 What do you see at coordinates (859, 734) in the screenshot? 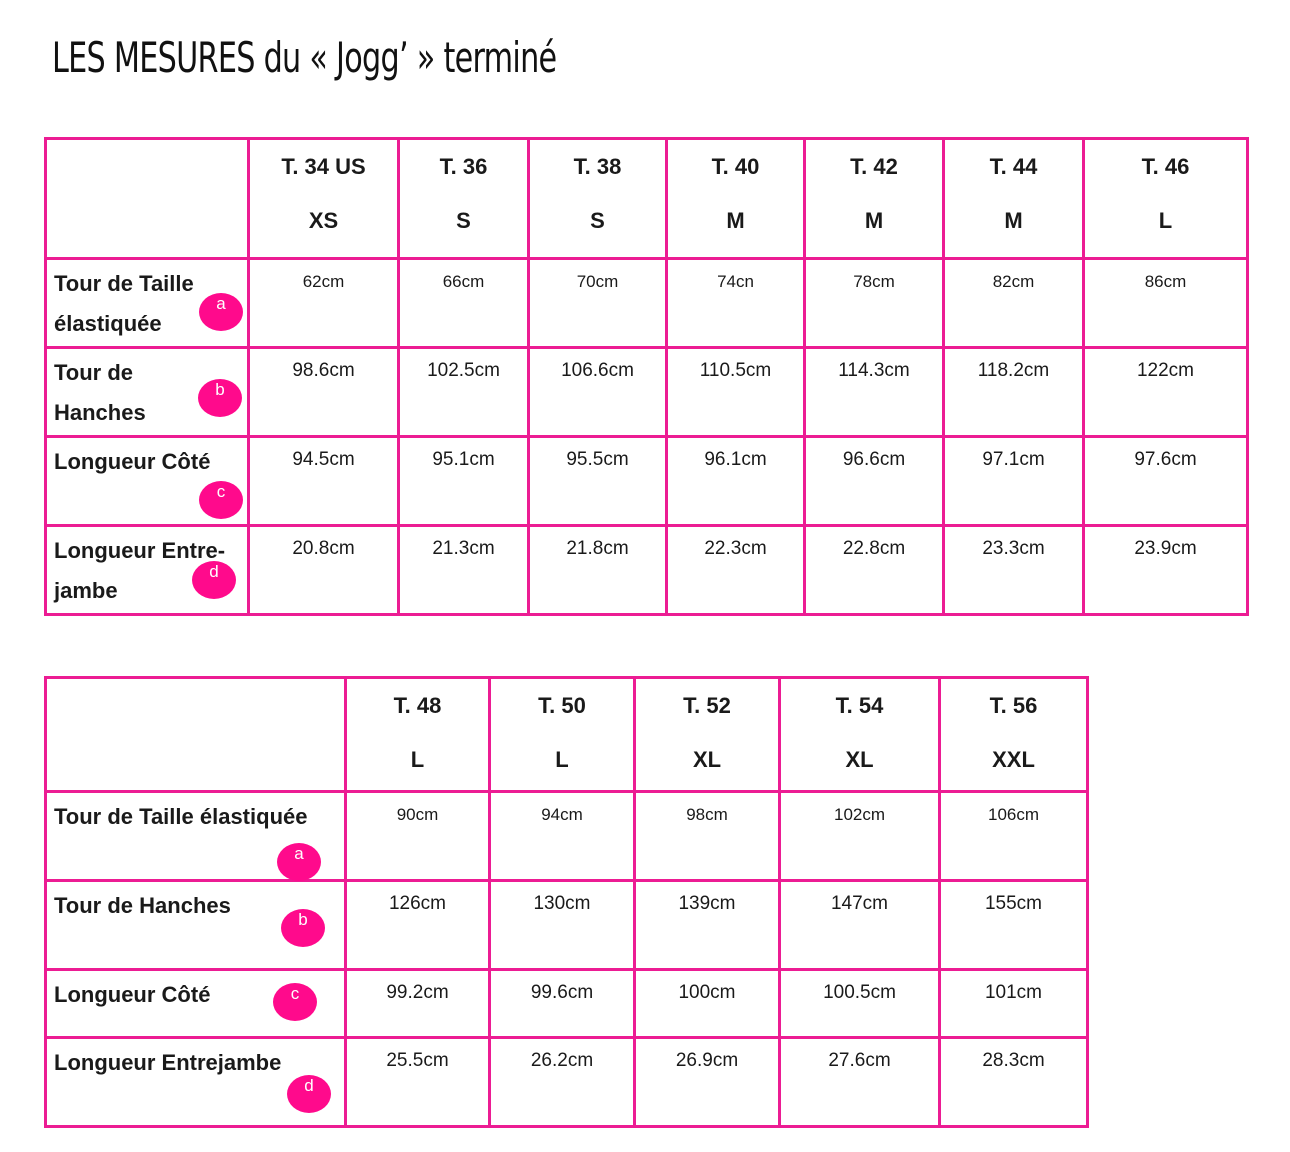
I see `size-header: T. 54 XL` at bounding box center [859, 734].